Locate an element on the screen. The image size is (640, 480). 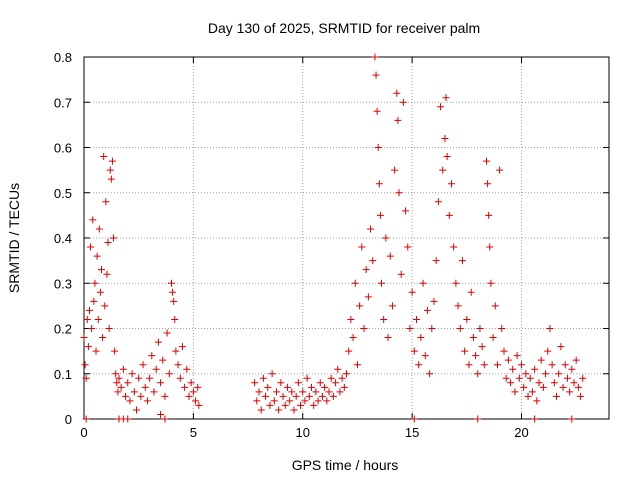
y-tick-label: 0.5 is located at coordinates (63, 193).